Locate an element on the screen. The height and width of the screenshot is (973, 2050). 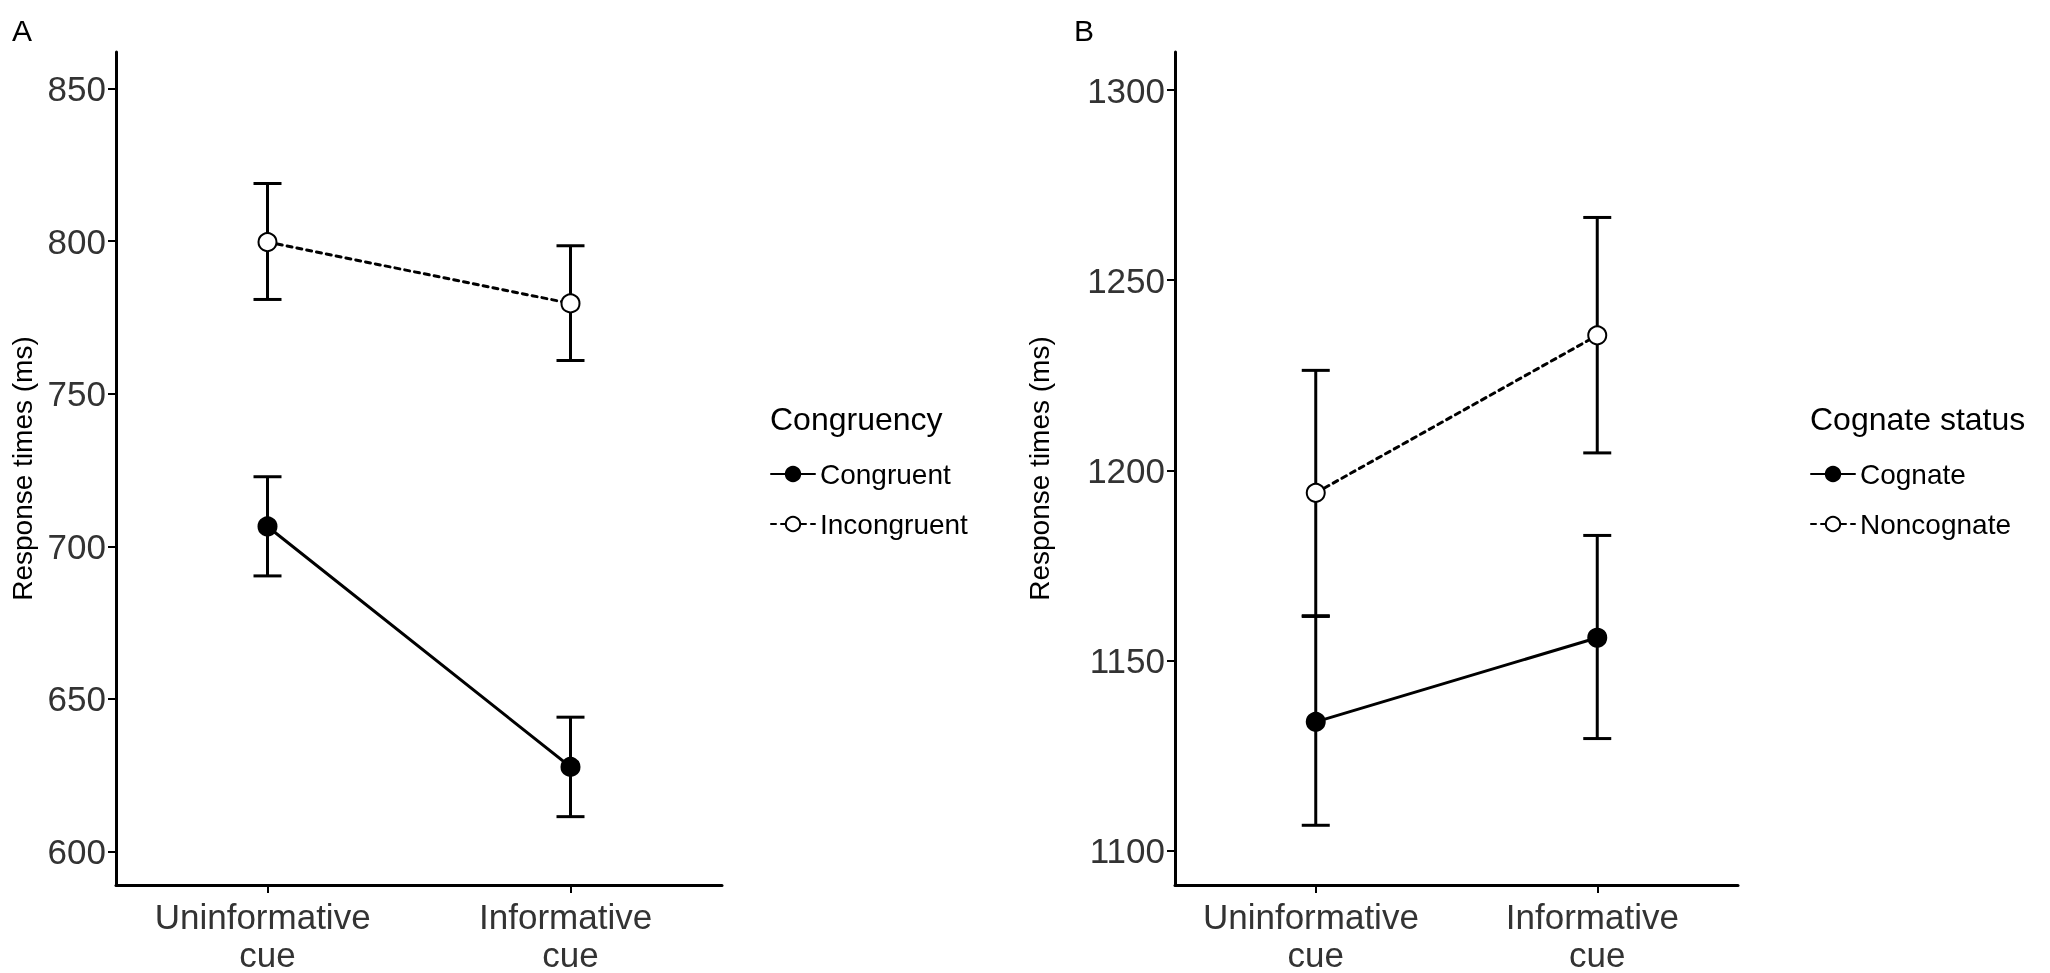
legend-label: Congruent is located at coordinates (885, 474).